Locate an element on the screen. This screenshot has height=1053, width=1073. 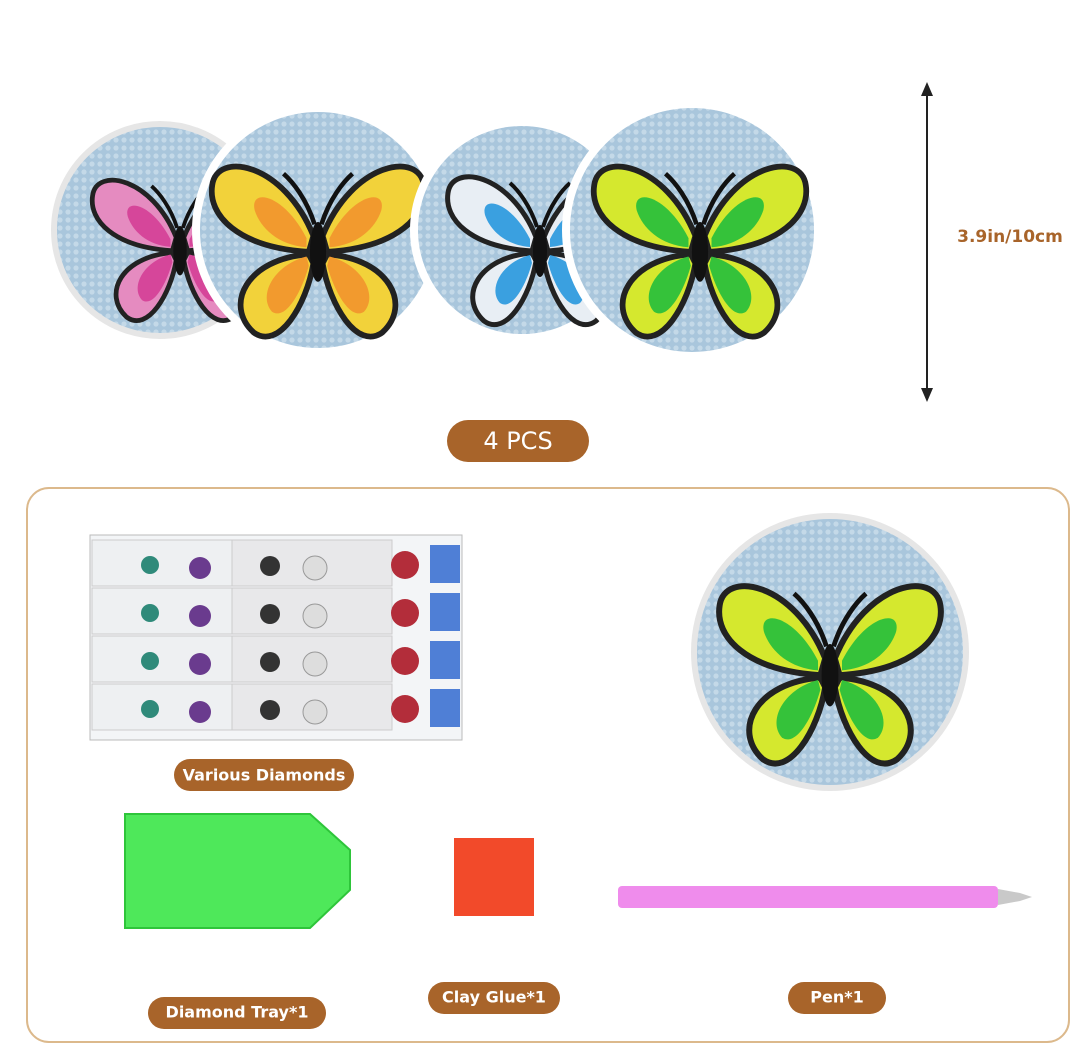
dimension-arrow is located at coordinates (927, 242).